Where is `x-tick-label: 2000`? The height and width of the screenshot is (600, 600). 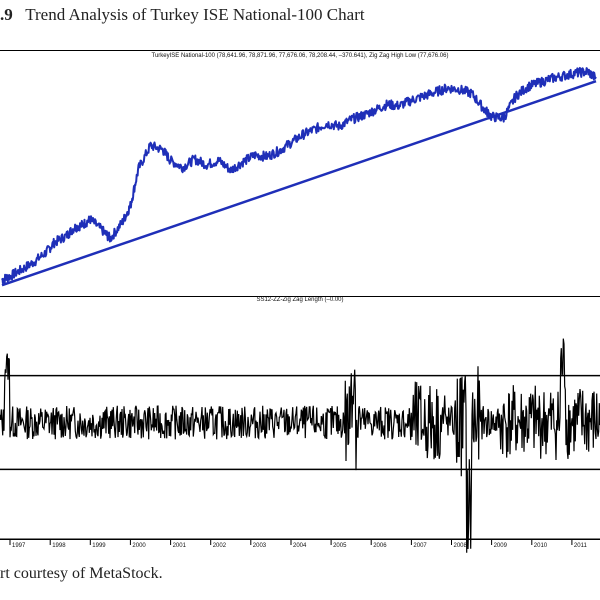 x-tick-label: 2000 is located at coordinates (139, 546).